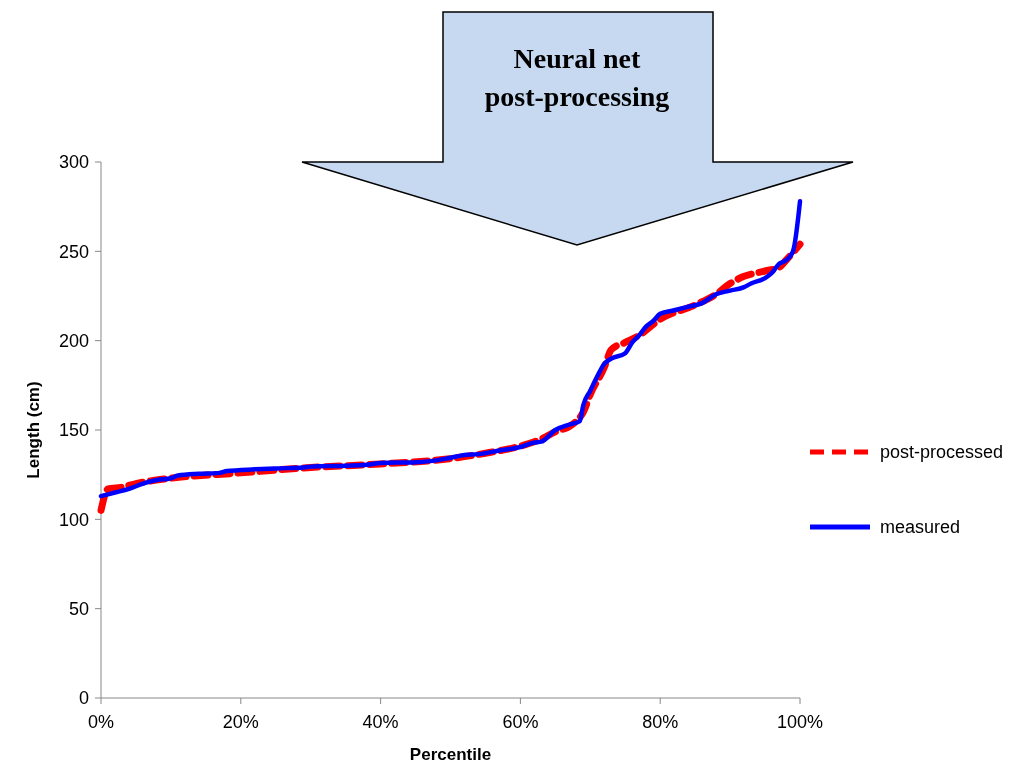 The height and width of the screenshot is (781, 1035). I want to click on x-tick-label: 0%, so click(101, 722).